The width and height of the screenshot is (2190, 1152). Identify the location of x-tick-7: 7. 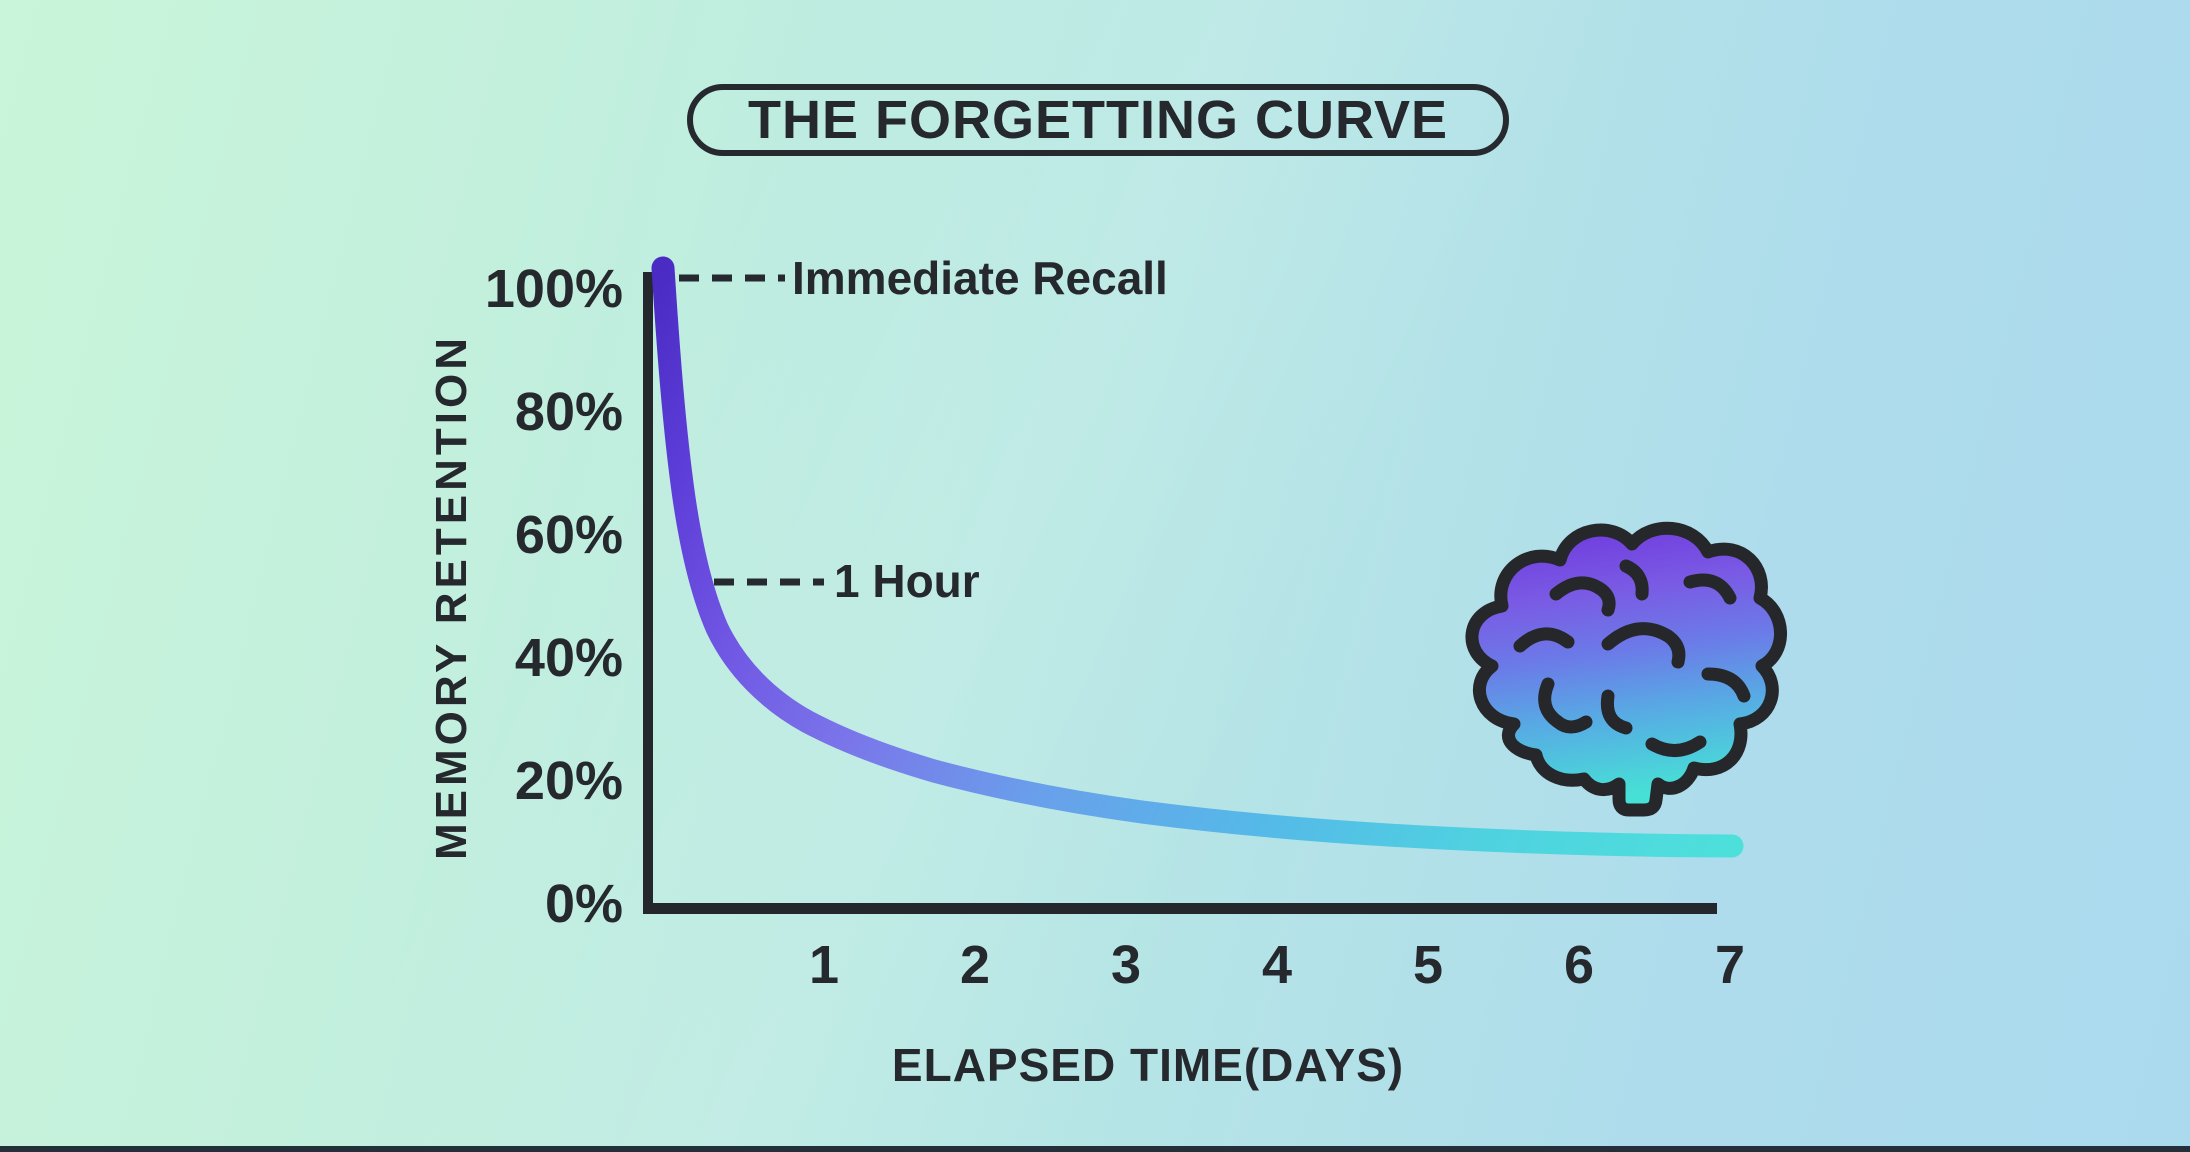
(1730, 965).